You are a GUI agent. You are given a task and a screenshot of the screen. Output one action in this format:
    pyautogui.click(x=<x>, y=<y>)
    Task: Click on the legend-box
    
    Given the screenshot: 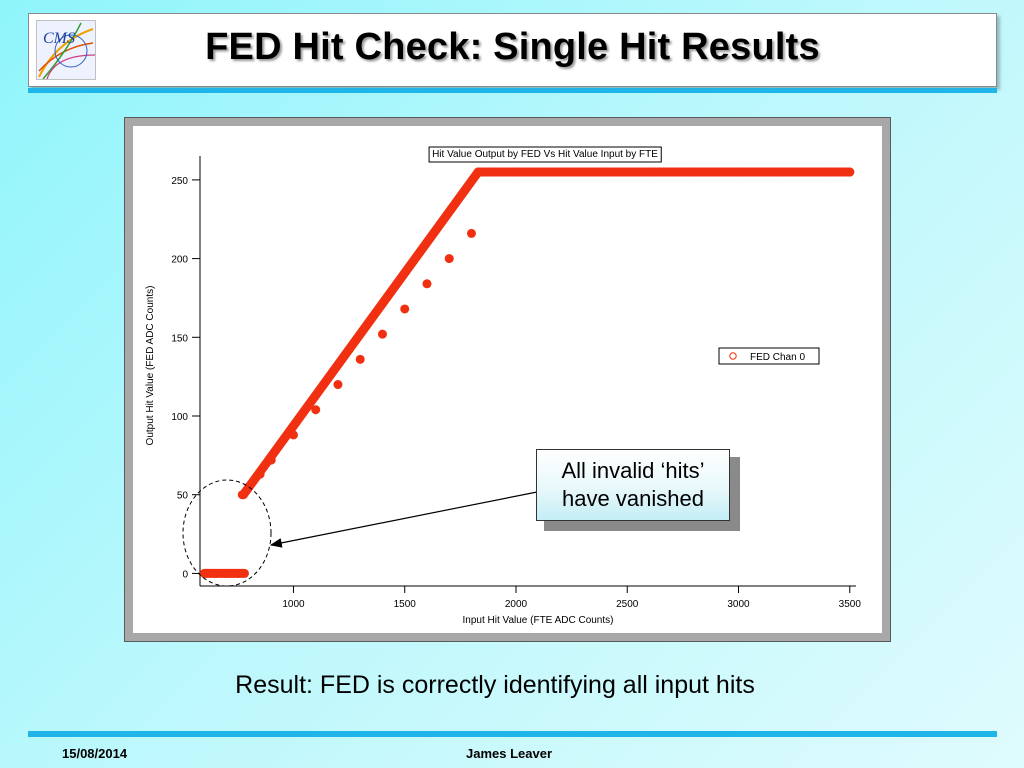 What is the action you would take?
    pyautogui.click(x=769, y=356)
    